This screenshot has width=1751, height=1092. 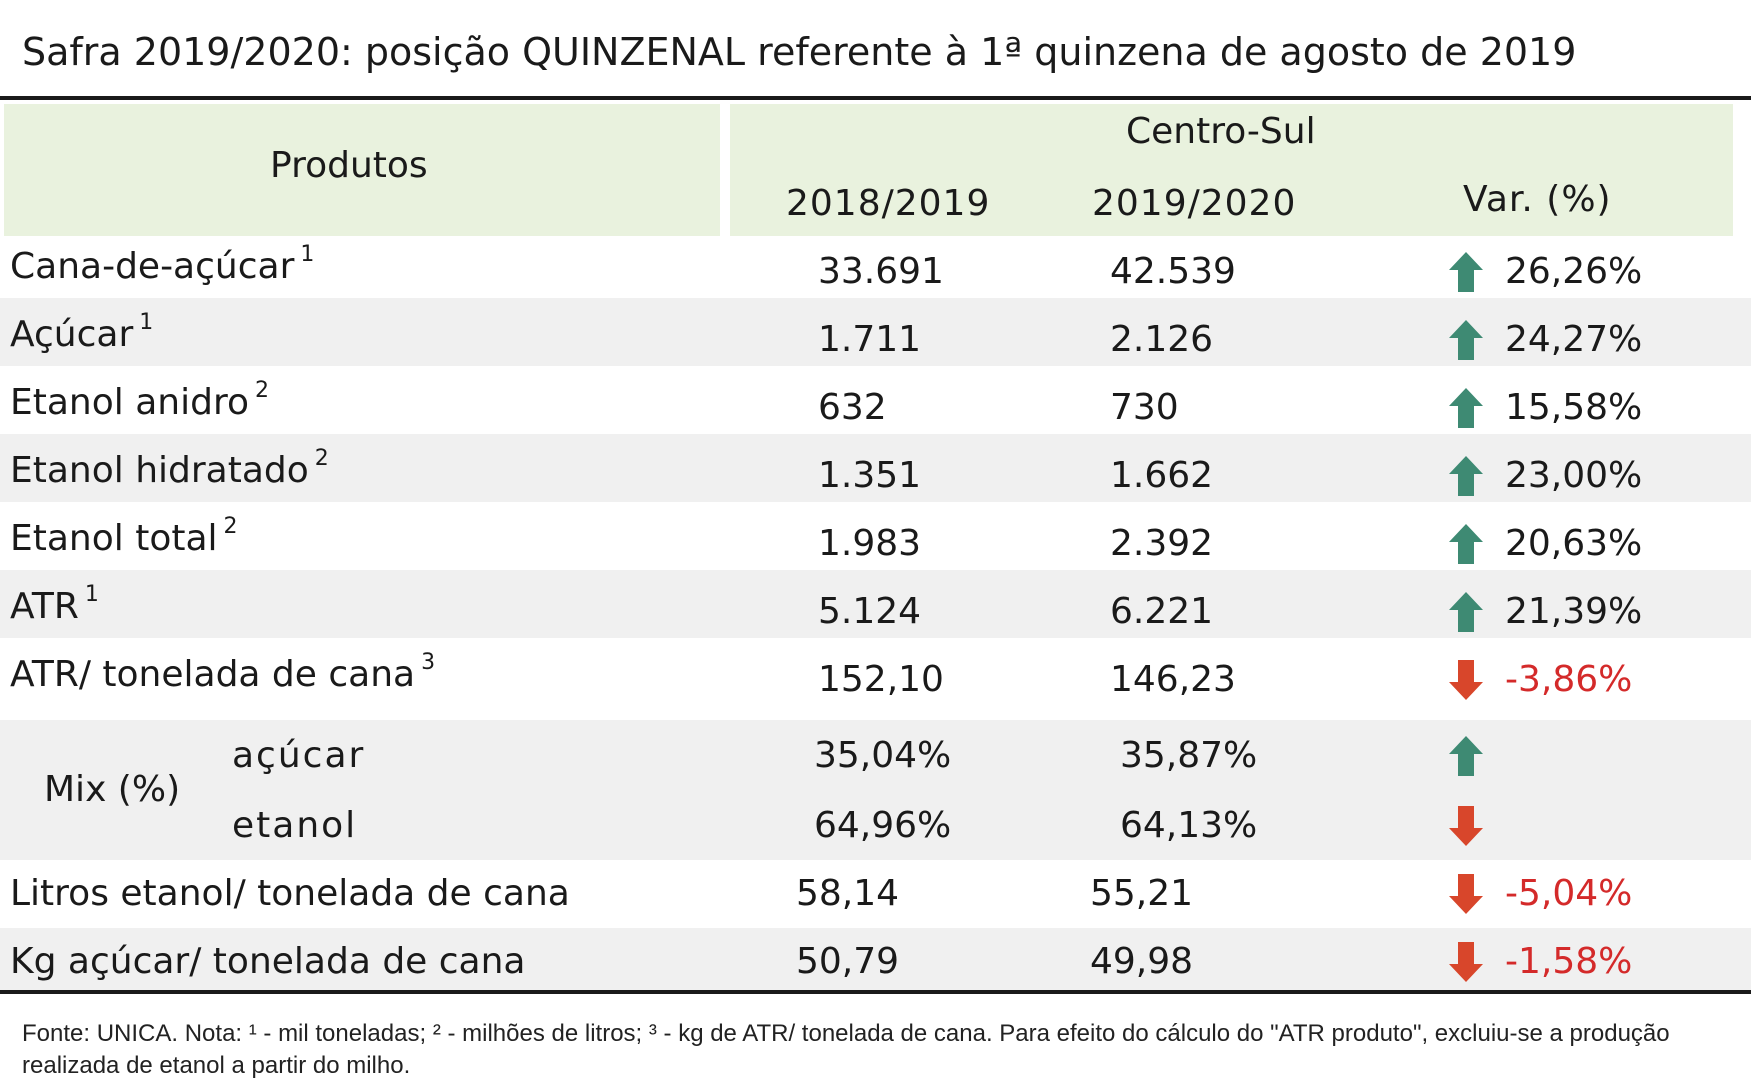 I want to click on row-variation: -5,04%, so click(x=1569, y=893).